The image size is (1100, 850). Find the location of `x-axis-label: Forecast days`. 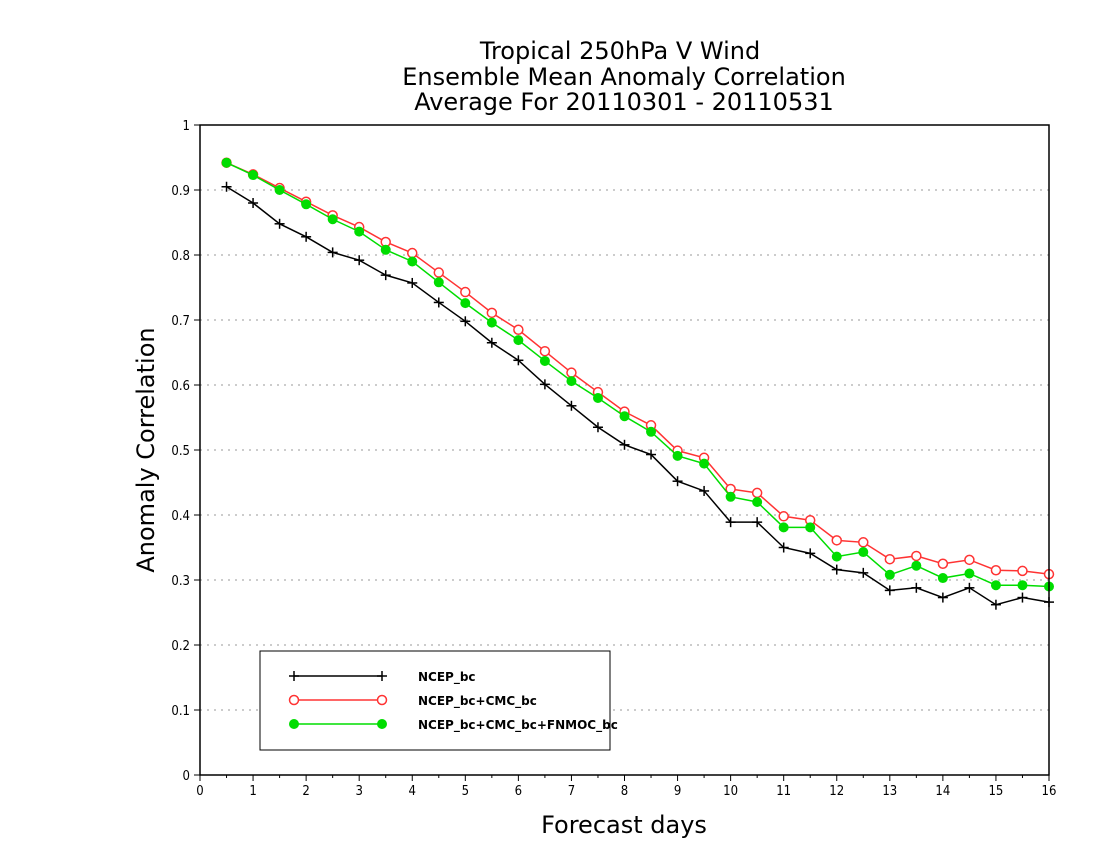

x-axis-label: Forecast days is located at coordinates (624, 825).